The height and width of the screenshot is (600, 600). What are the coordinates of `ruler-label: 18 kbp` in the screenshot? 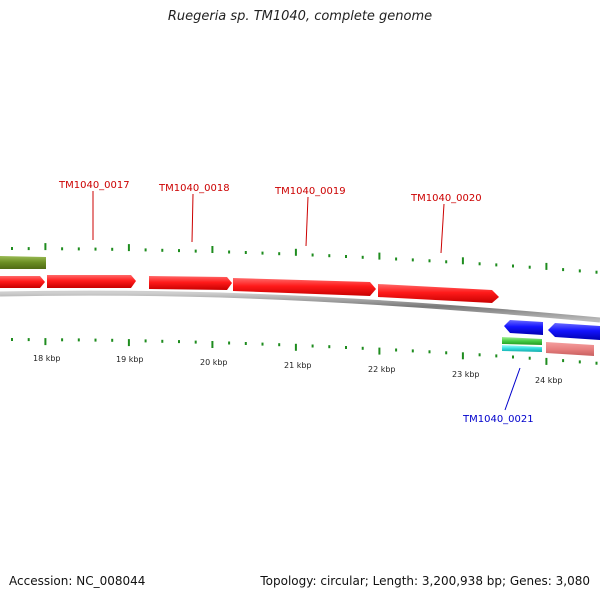 It's located at (47, 358).